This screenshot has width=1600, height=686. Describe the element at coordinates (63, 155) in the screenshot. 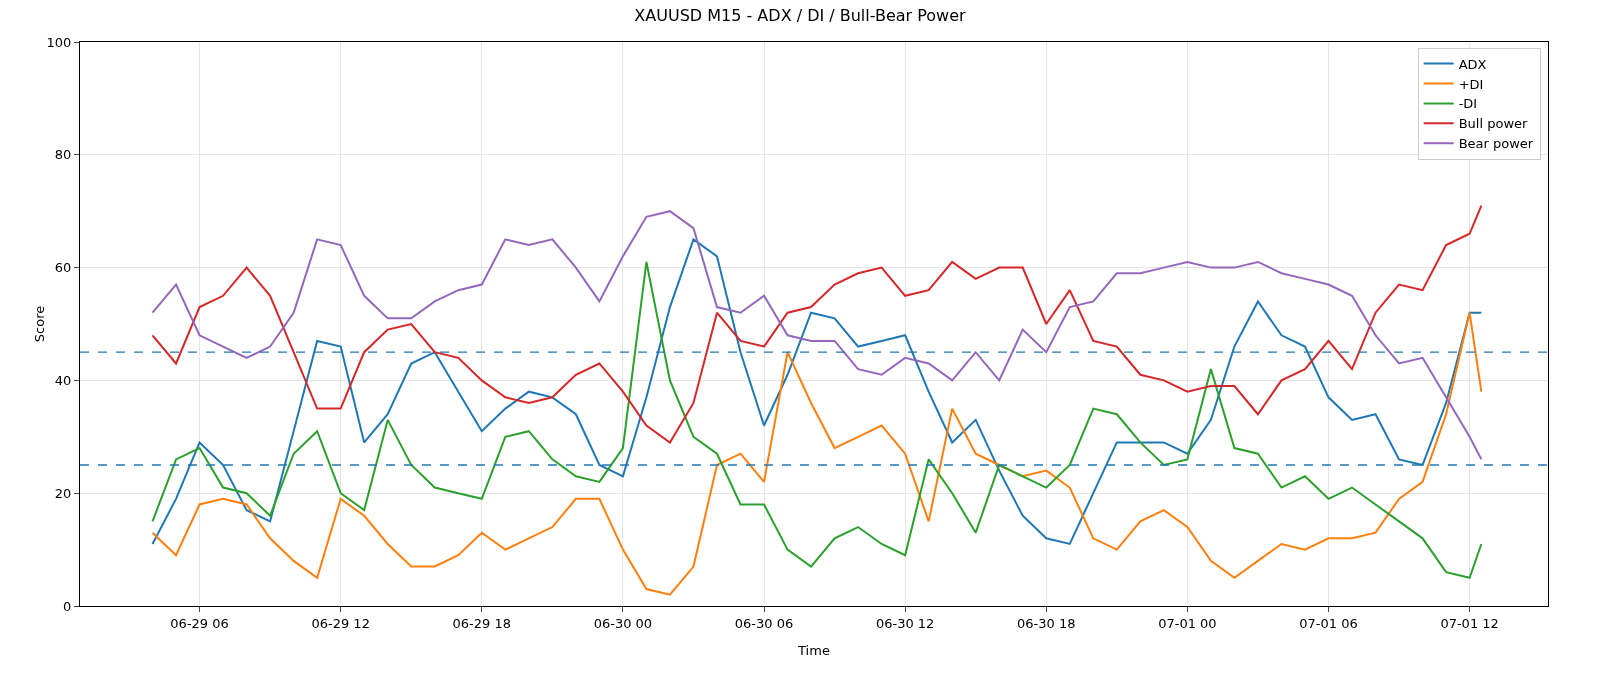

I see `y-tick-label: 80` at that location.